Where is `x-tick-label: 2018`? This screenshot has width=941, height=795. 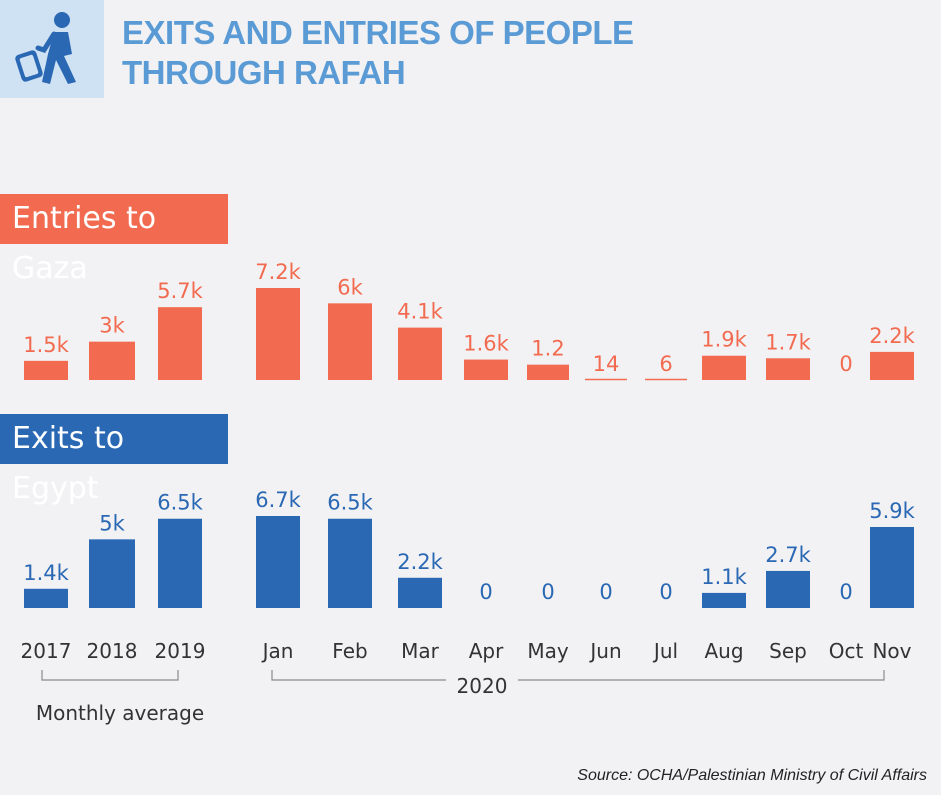
x-tick-label: 2018 is located at coordinates (112, 651).